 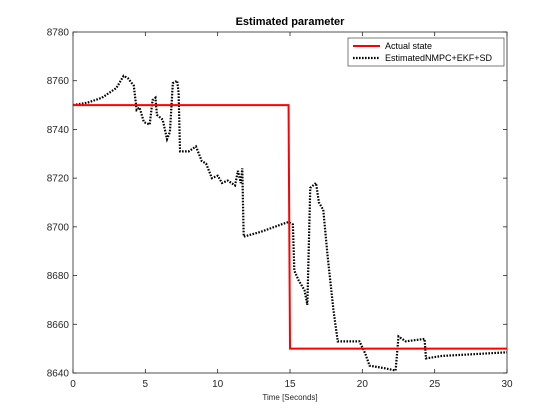 What do you see at coordinates (58, 179) in the screenshot?
I see `y-tick-label: 8720` at bounding box center [58, 179].